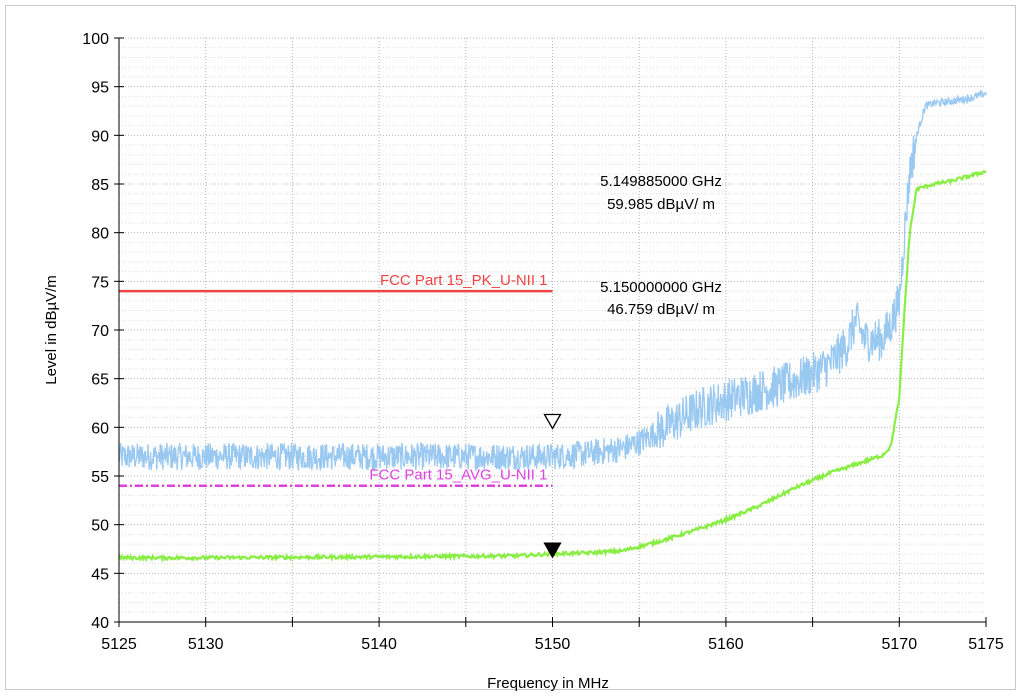 Image resolution: width=1023 pixels, height=696 pixels. Describe the element at coordinates (100, 282) in the screenshot. I see `y-tick-label: 75` at that location.